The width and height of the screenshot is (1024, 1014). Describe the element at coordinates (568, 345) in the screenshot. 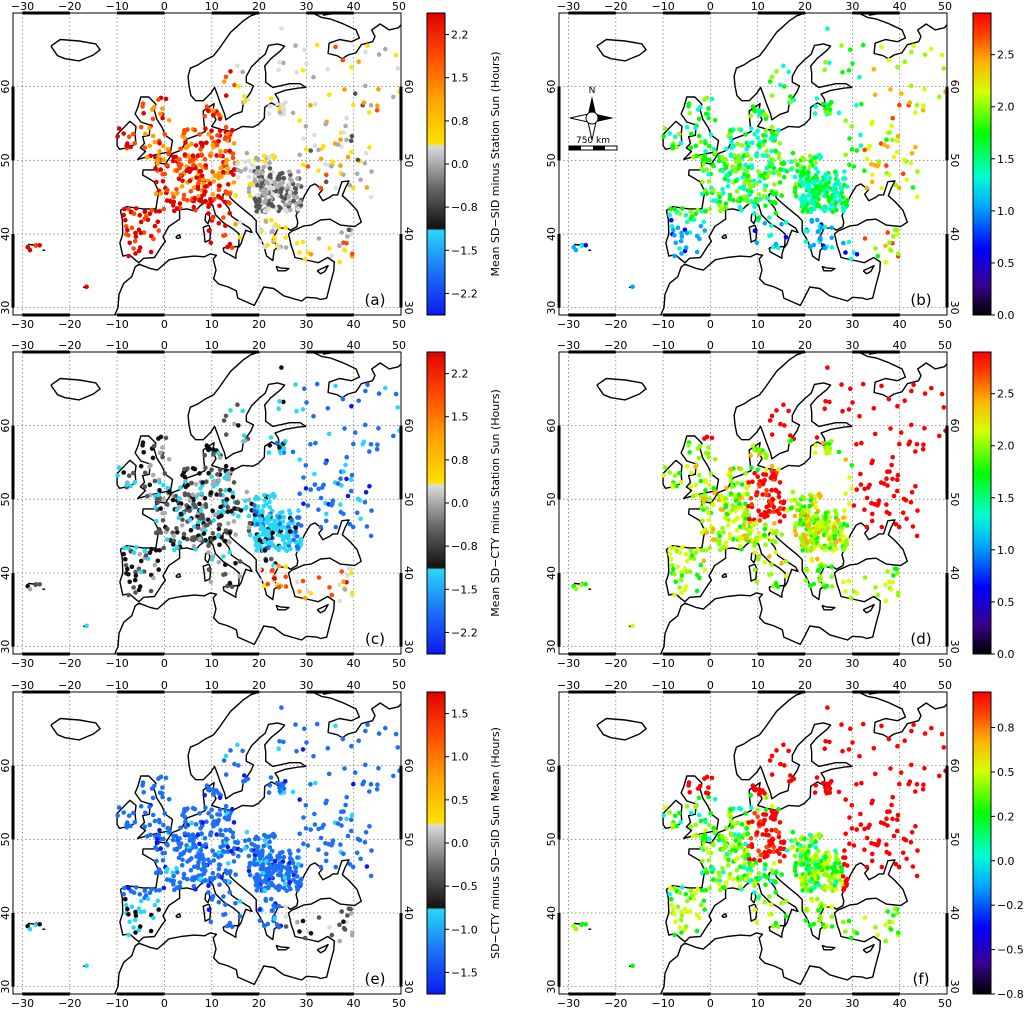

I see `lon-tick-label-top: −30` at that location.